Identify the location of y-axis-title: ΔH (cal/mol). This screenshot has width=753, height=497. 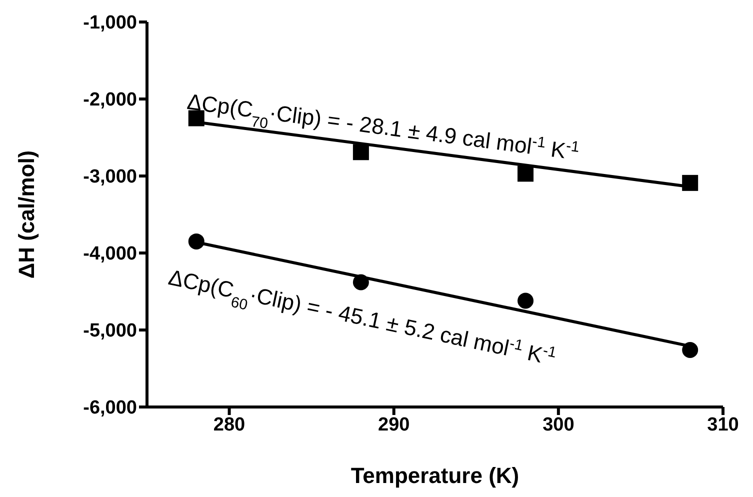
(26, 214).